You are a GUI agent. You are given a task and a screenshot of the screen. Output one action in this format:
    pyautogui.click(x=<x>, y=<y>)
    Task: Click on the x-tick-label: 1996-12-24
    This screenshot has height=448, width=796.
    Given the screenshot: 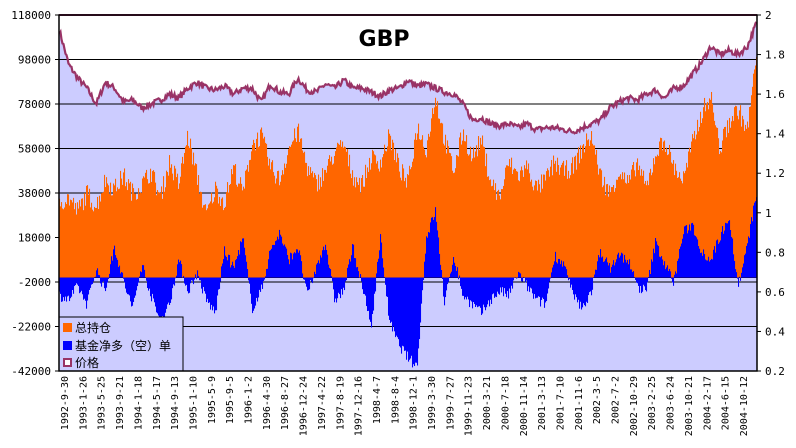 What is the action you would take?
    pyautogui.click(x=304, y=406)
    